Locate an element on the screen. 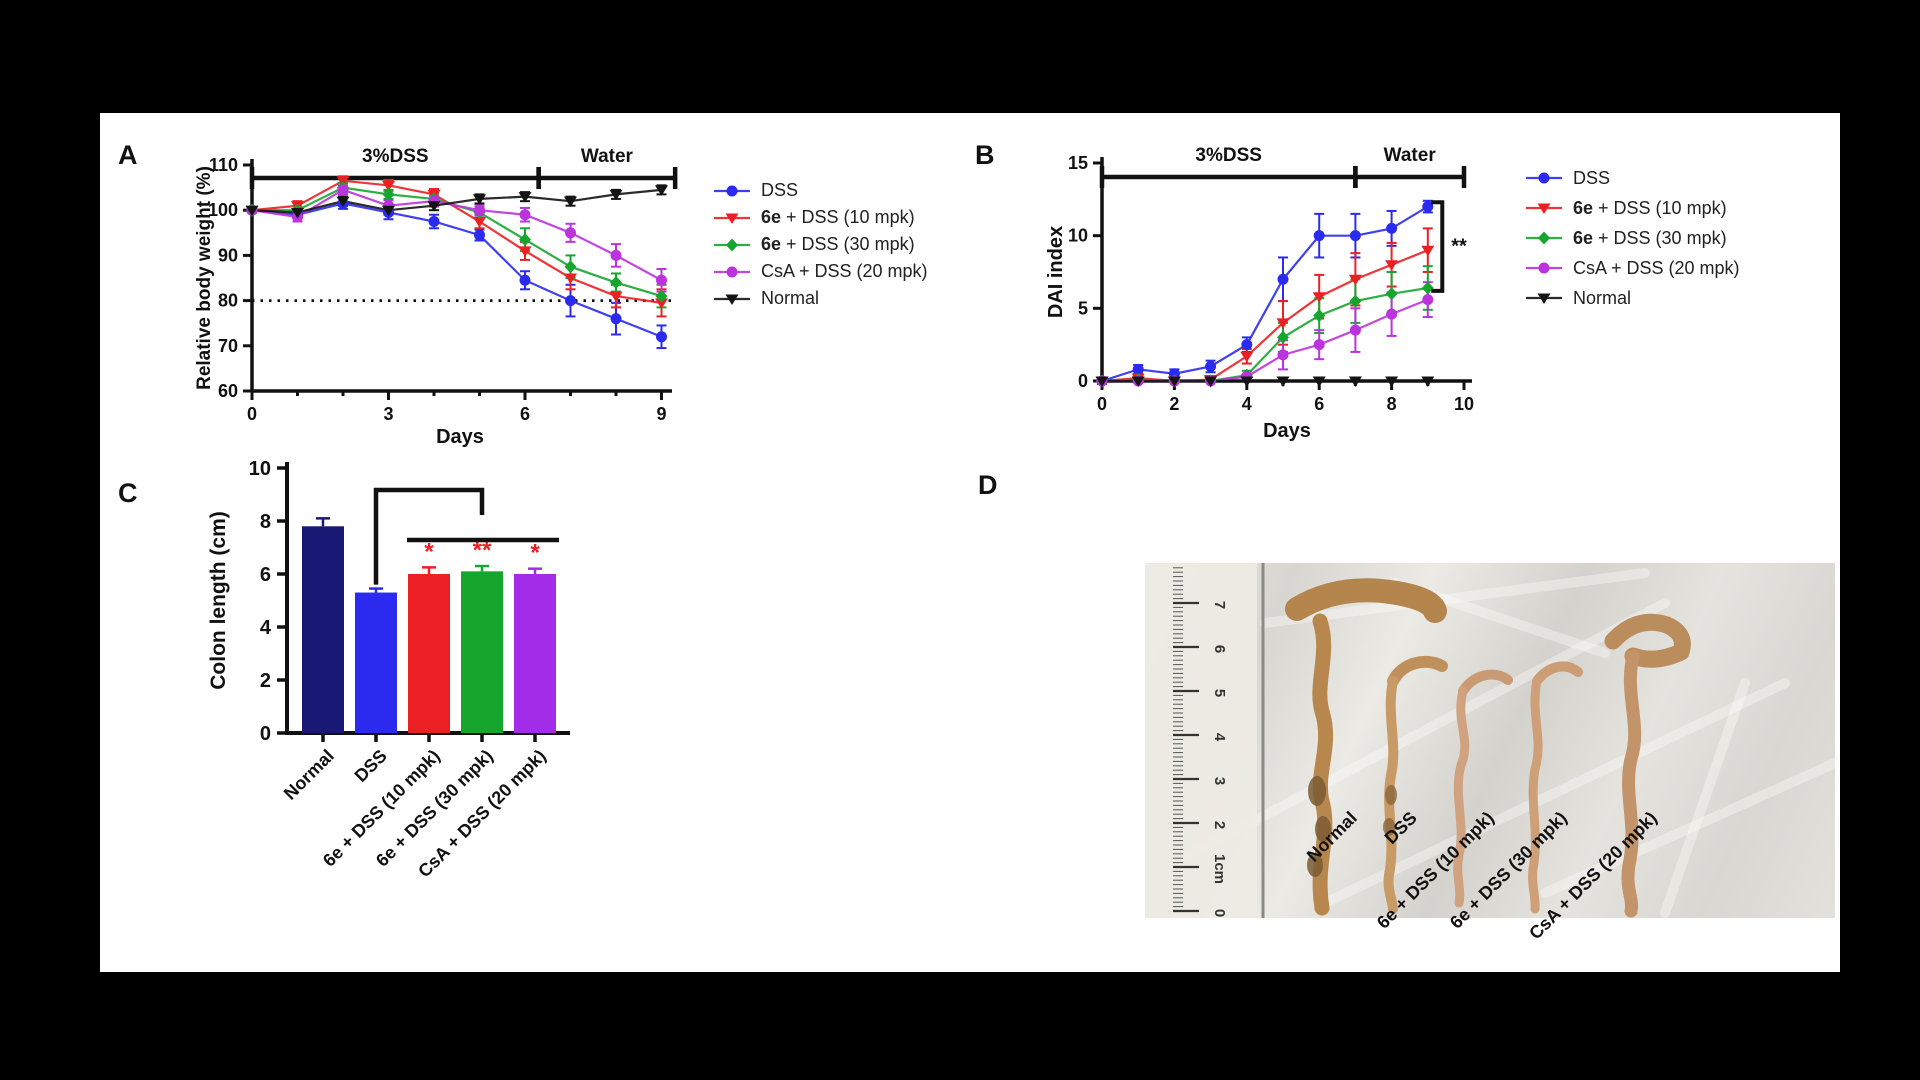 The image size is (1920, 1080). y-axis-title: DAI index is located at coordinates (1056, 272).